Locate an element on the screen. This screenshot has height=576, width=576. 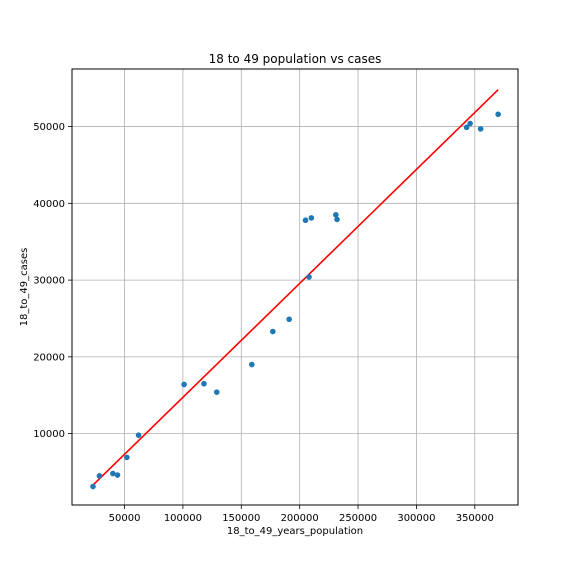
x-tick-label: 100000 is located at coordinates (183, 518).